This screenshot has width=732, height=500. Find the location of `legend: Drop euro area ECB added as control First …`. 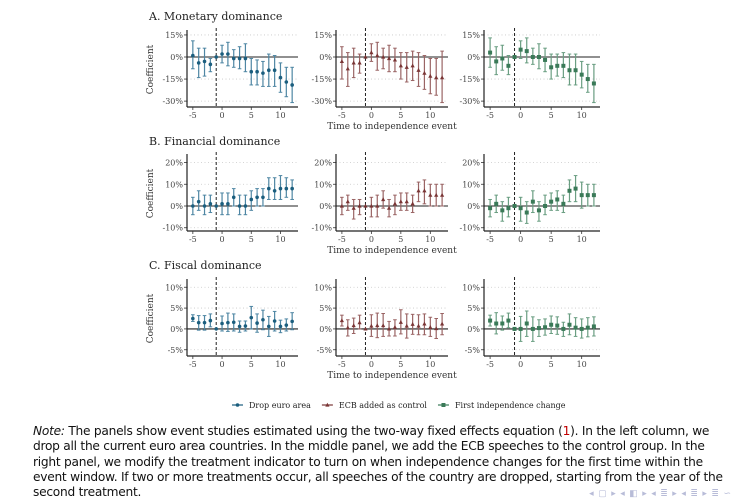

legend: Drop euro area ECB added as control First … is located at coordinates (399, 405).